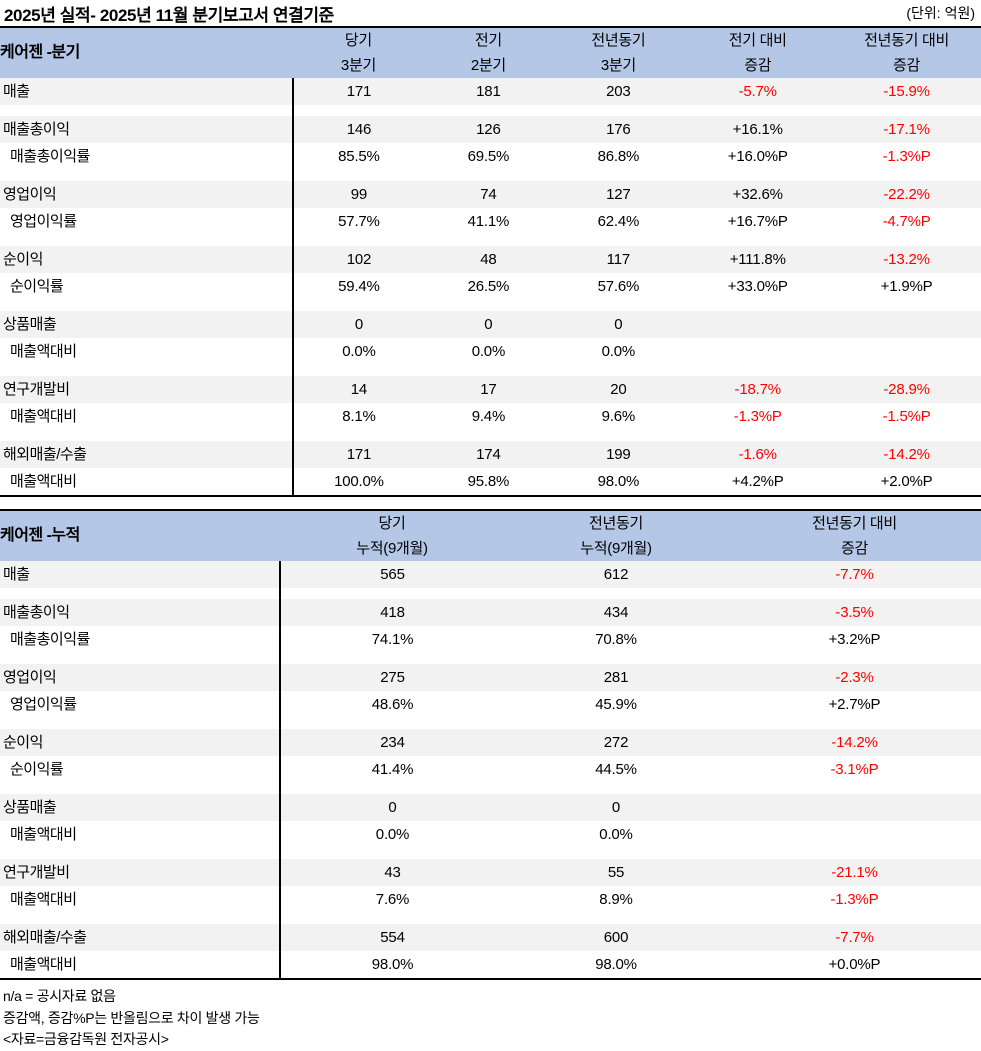  What do you see at coordinates (616, 548) in the screenshot?
I see `cumulative-col-header-1-line2: 누적(9개월)` at bounding box center [616, 548].